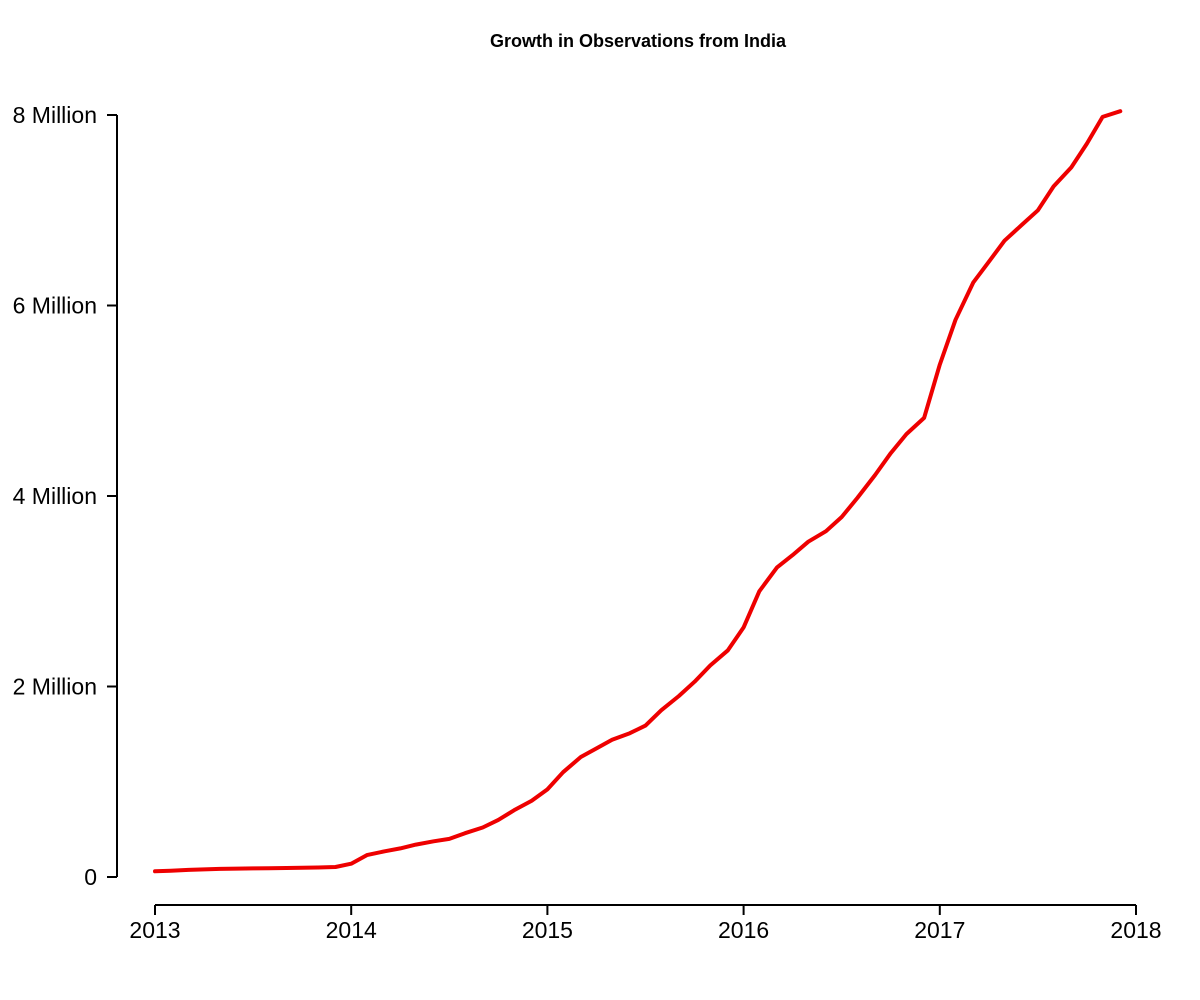 The width and height of the screenshot is (1200, 1000). What do you see at coordinates (55, 687) in the screenshot?
I see `y-tick-label: 2 Million` at bounding box center [55, 687].